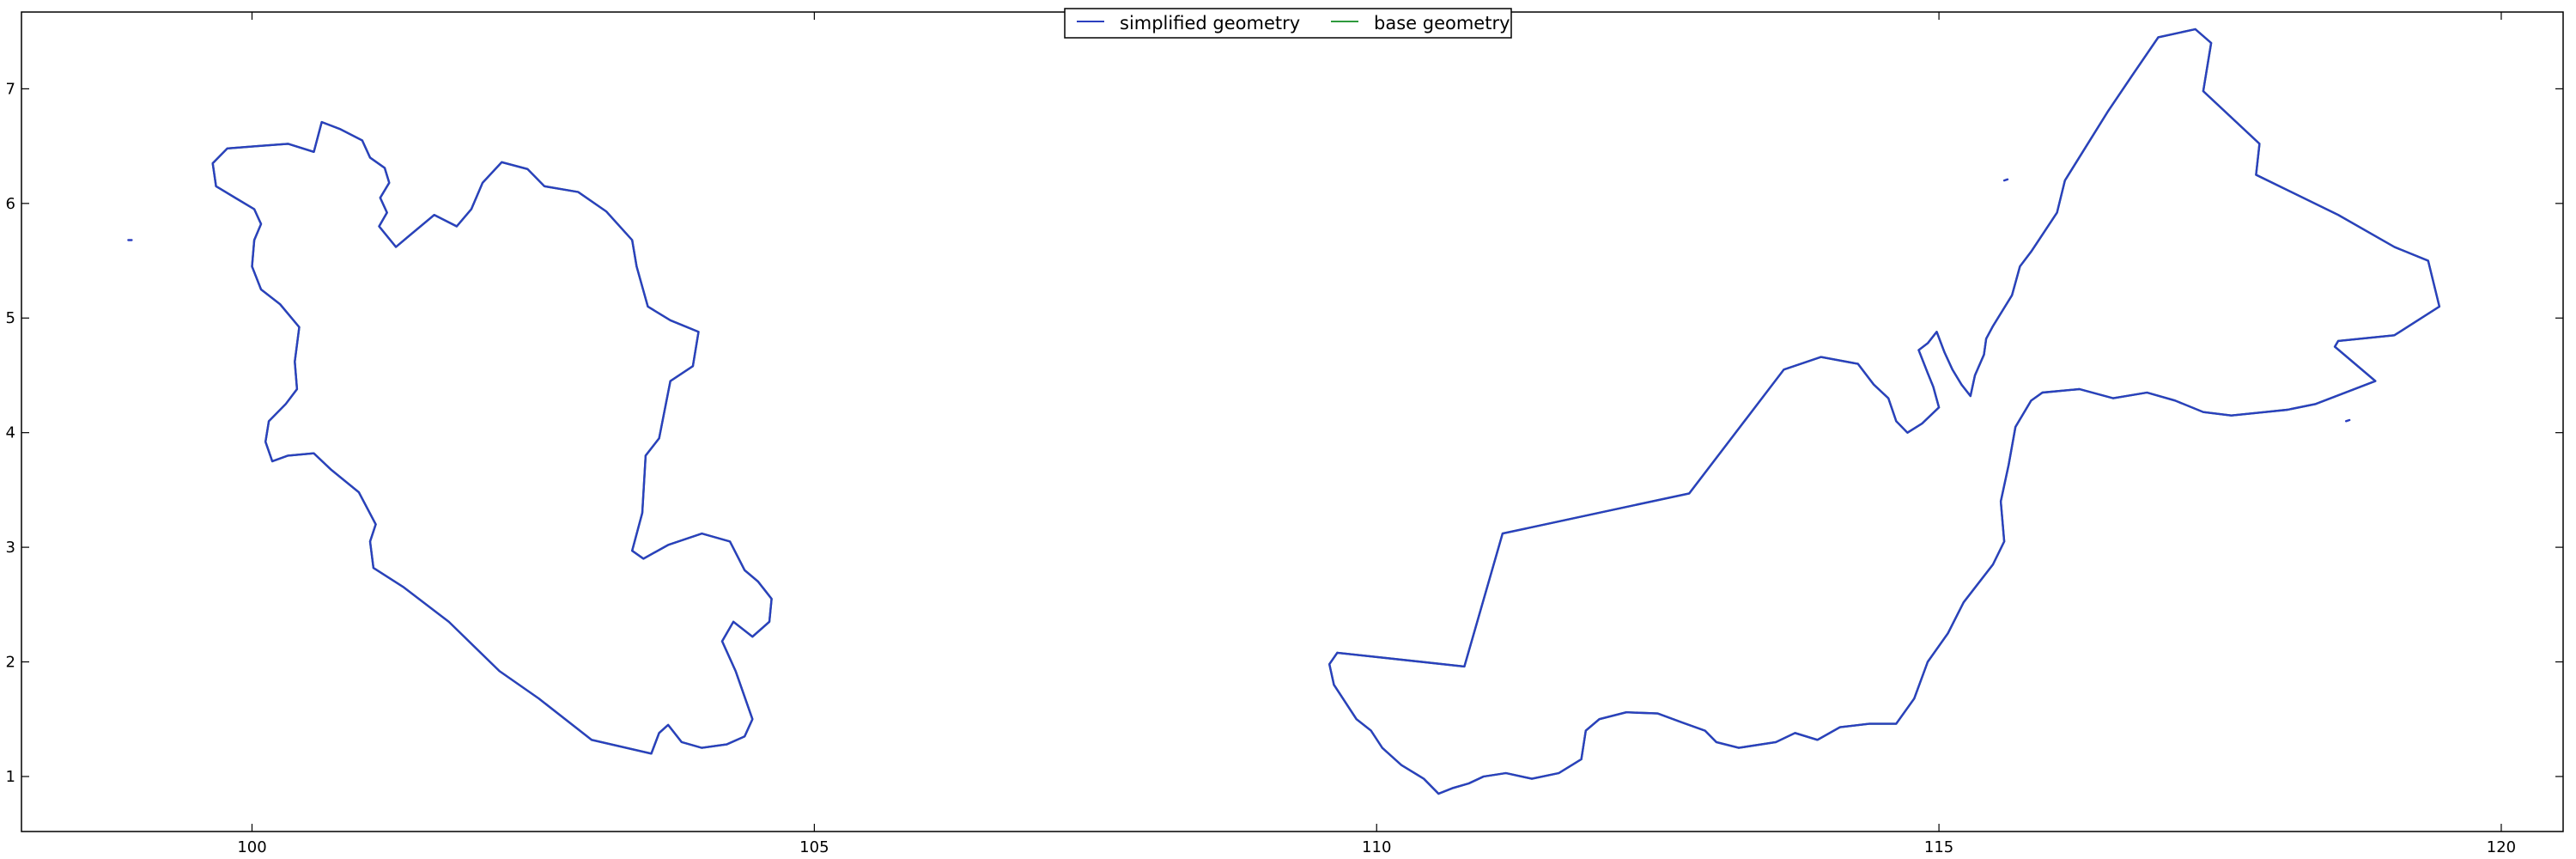 This screenshot has height=859, width=2576. Describe the element at coordinates (1376, 847) in the screenshot. I see `x-tick-label: 110` at that location.